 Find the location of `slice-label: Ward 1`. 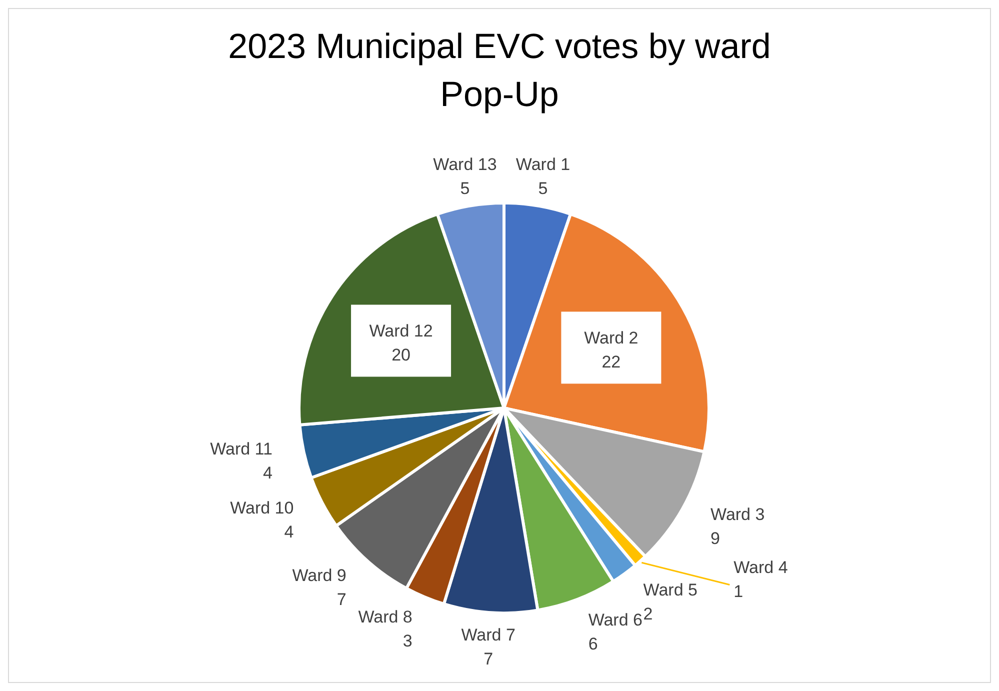

slice-label: Ward 1 is located at coordinates (543, 164).